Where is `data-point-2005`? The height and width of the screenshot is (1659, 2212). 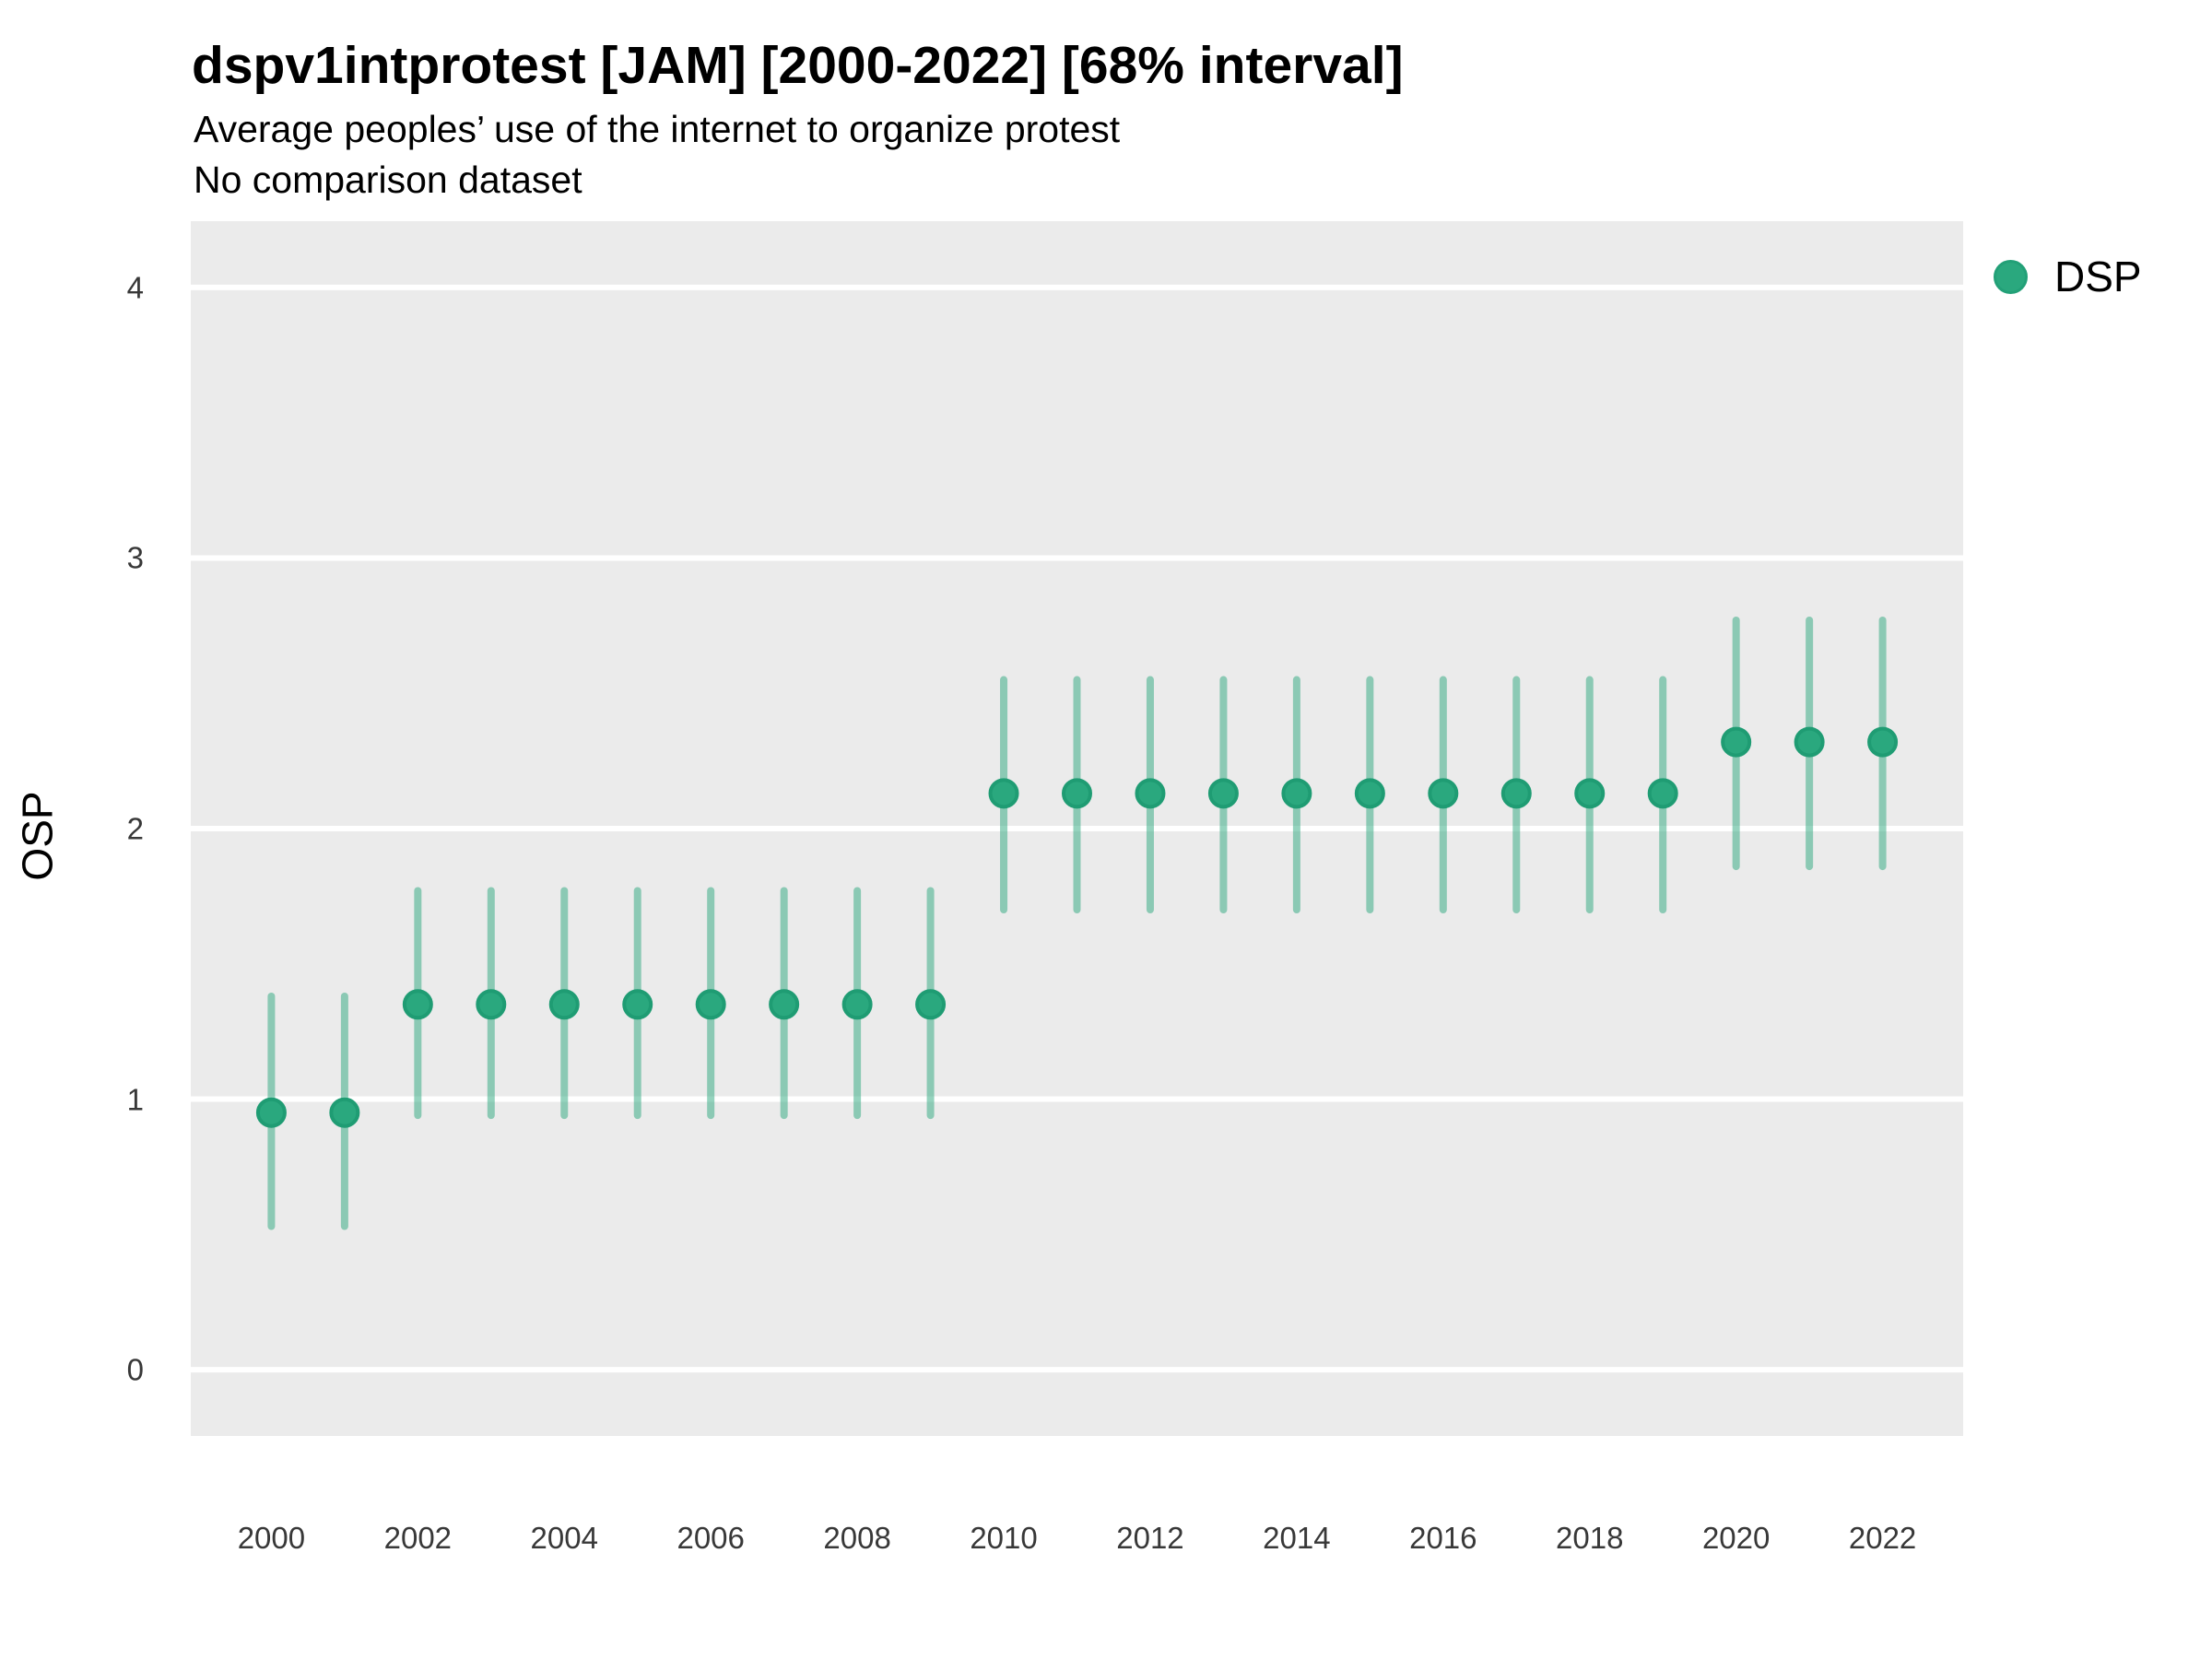 data-point-2005 is located at coordinates (637, 1004).